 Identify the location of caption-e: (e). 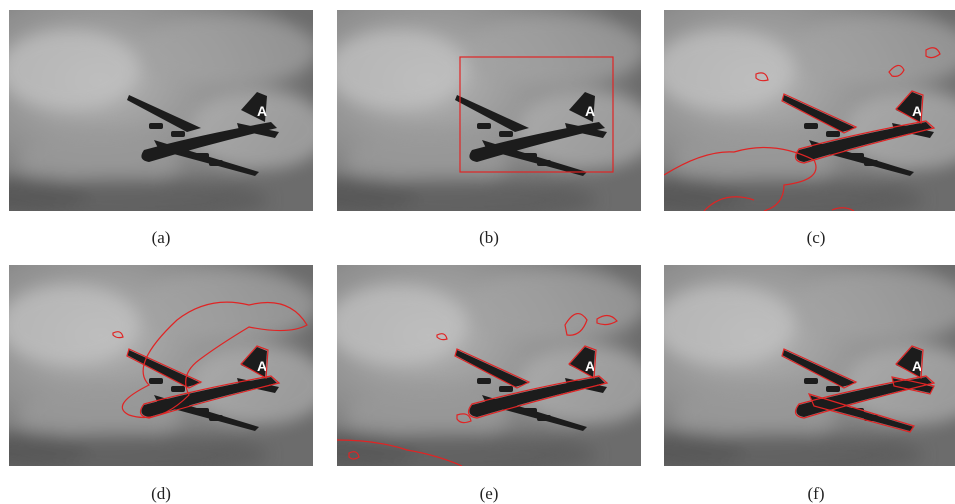
(489, 493).